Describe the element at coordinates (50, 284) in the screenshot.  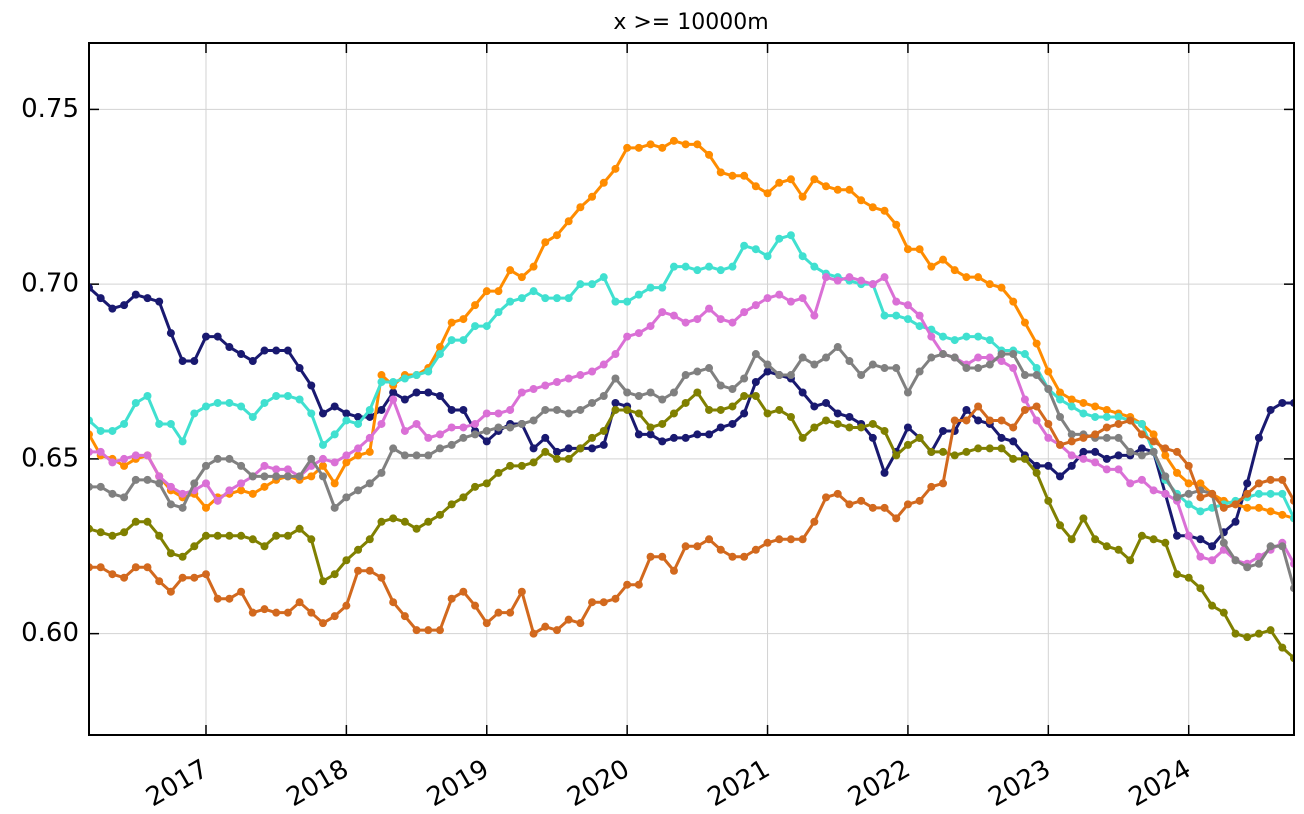
I see `y-tick-label: 0.70` at that location.